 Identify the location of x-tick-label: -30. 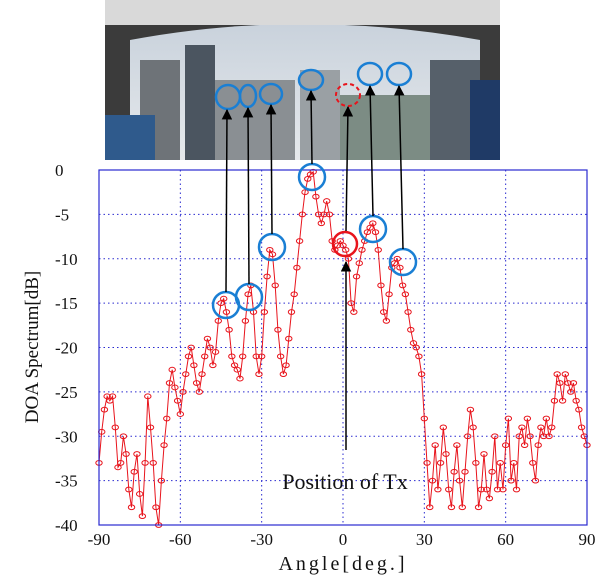
(261, 539).